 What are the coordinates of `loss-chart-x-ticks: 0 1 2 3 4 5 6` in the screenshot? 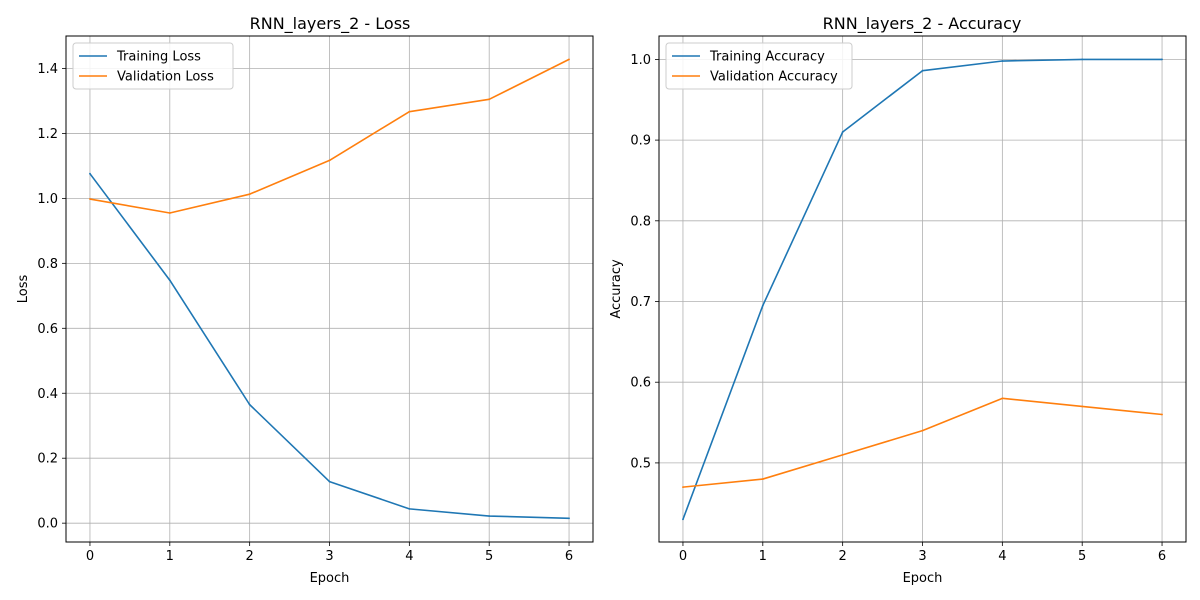 It's located at (329, 553).